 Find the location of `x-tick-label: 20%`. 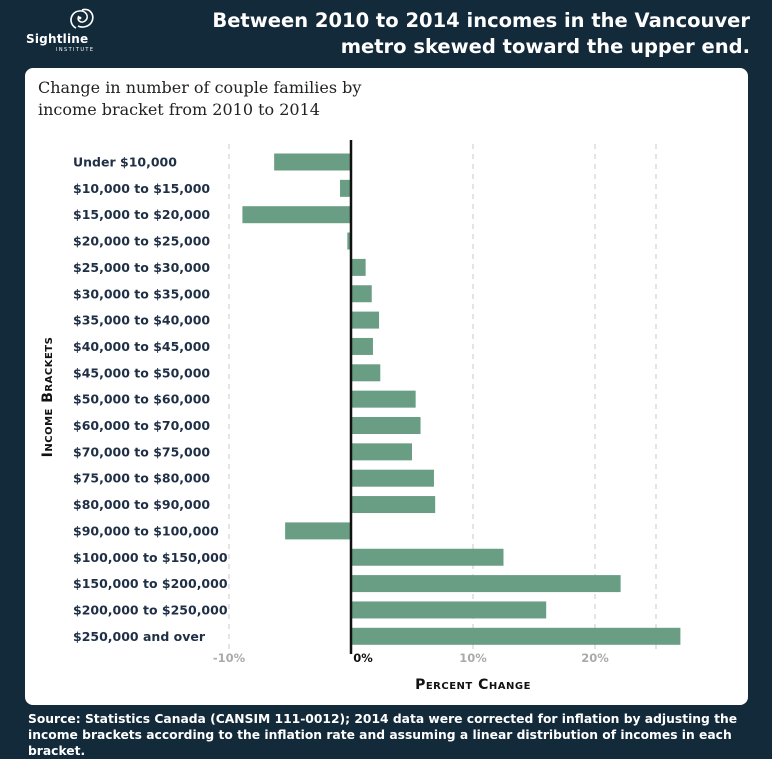

x-tick-label: 20% is located at coordinates (595, 658).